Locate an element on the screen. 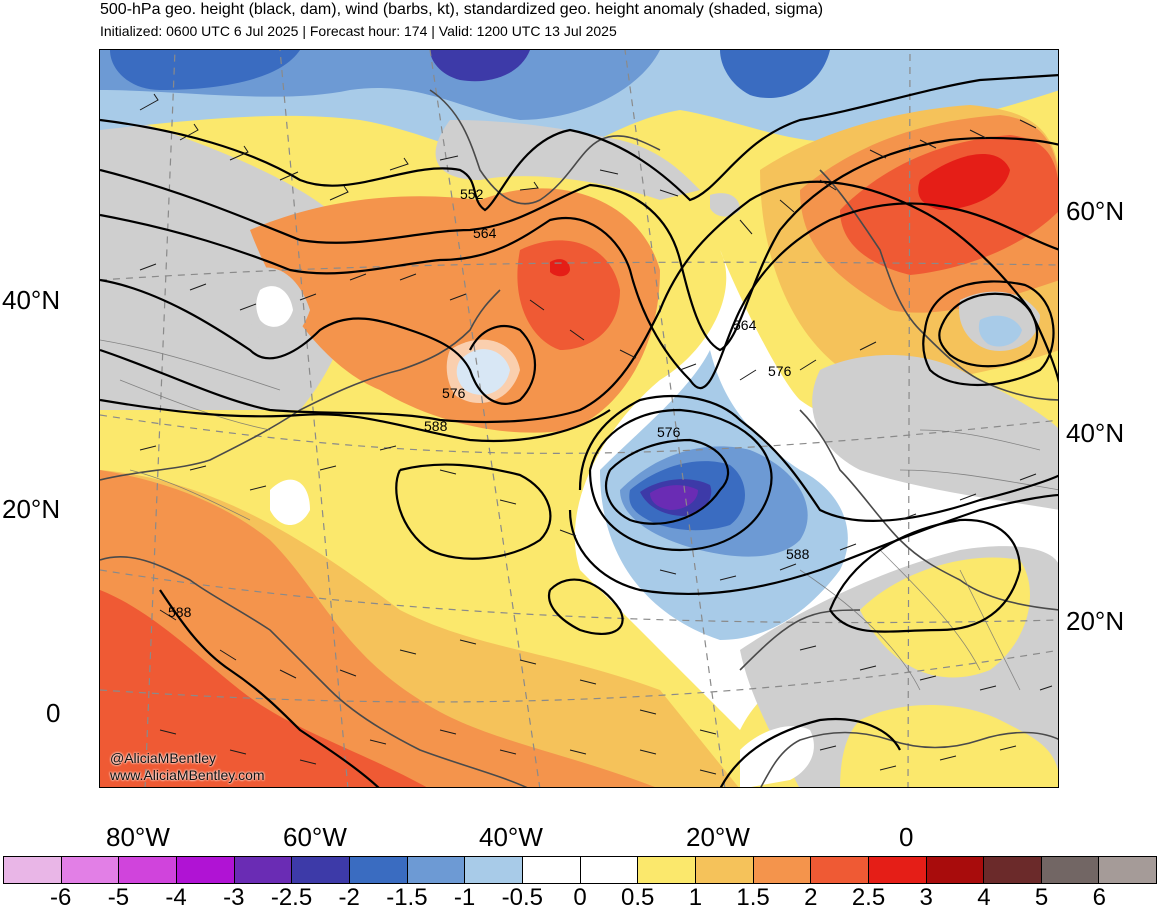  watermark: @AliciaMBentley www.AliciaMBentley.com is located at coordinates (187, 767).